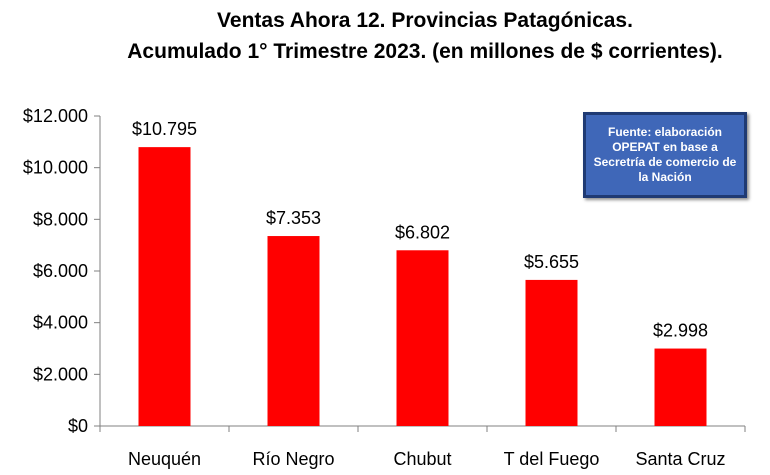 The image size is (770, 475). I want to click on y-axis: $0 $2.000 $4.000 $6.000 $8.000 $10.000 $12.000, so click(62, 271).